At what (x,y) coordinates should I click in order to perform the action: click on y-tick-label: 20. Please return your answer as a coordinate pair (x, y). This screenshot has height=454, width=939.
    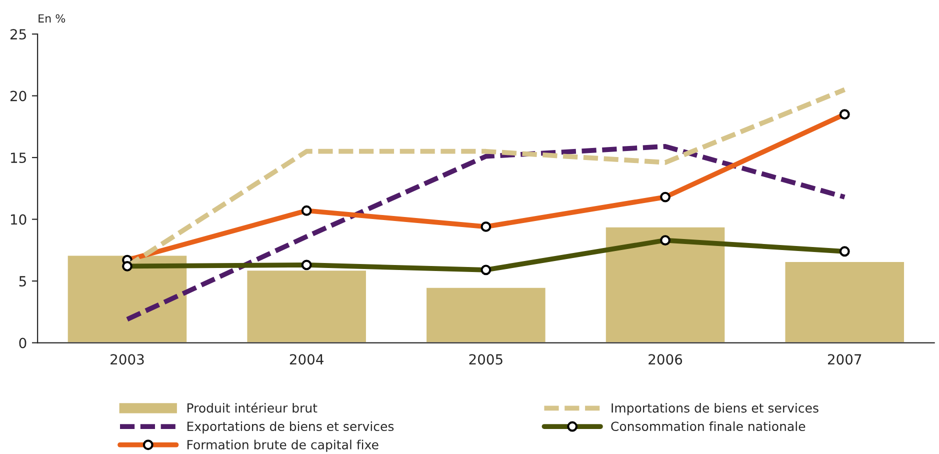
    Looking at the image, I should click on (18, 96).